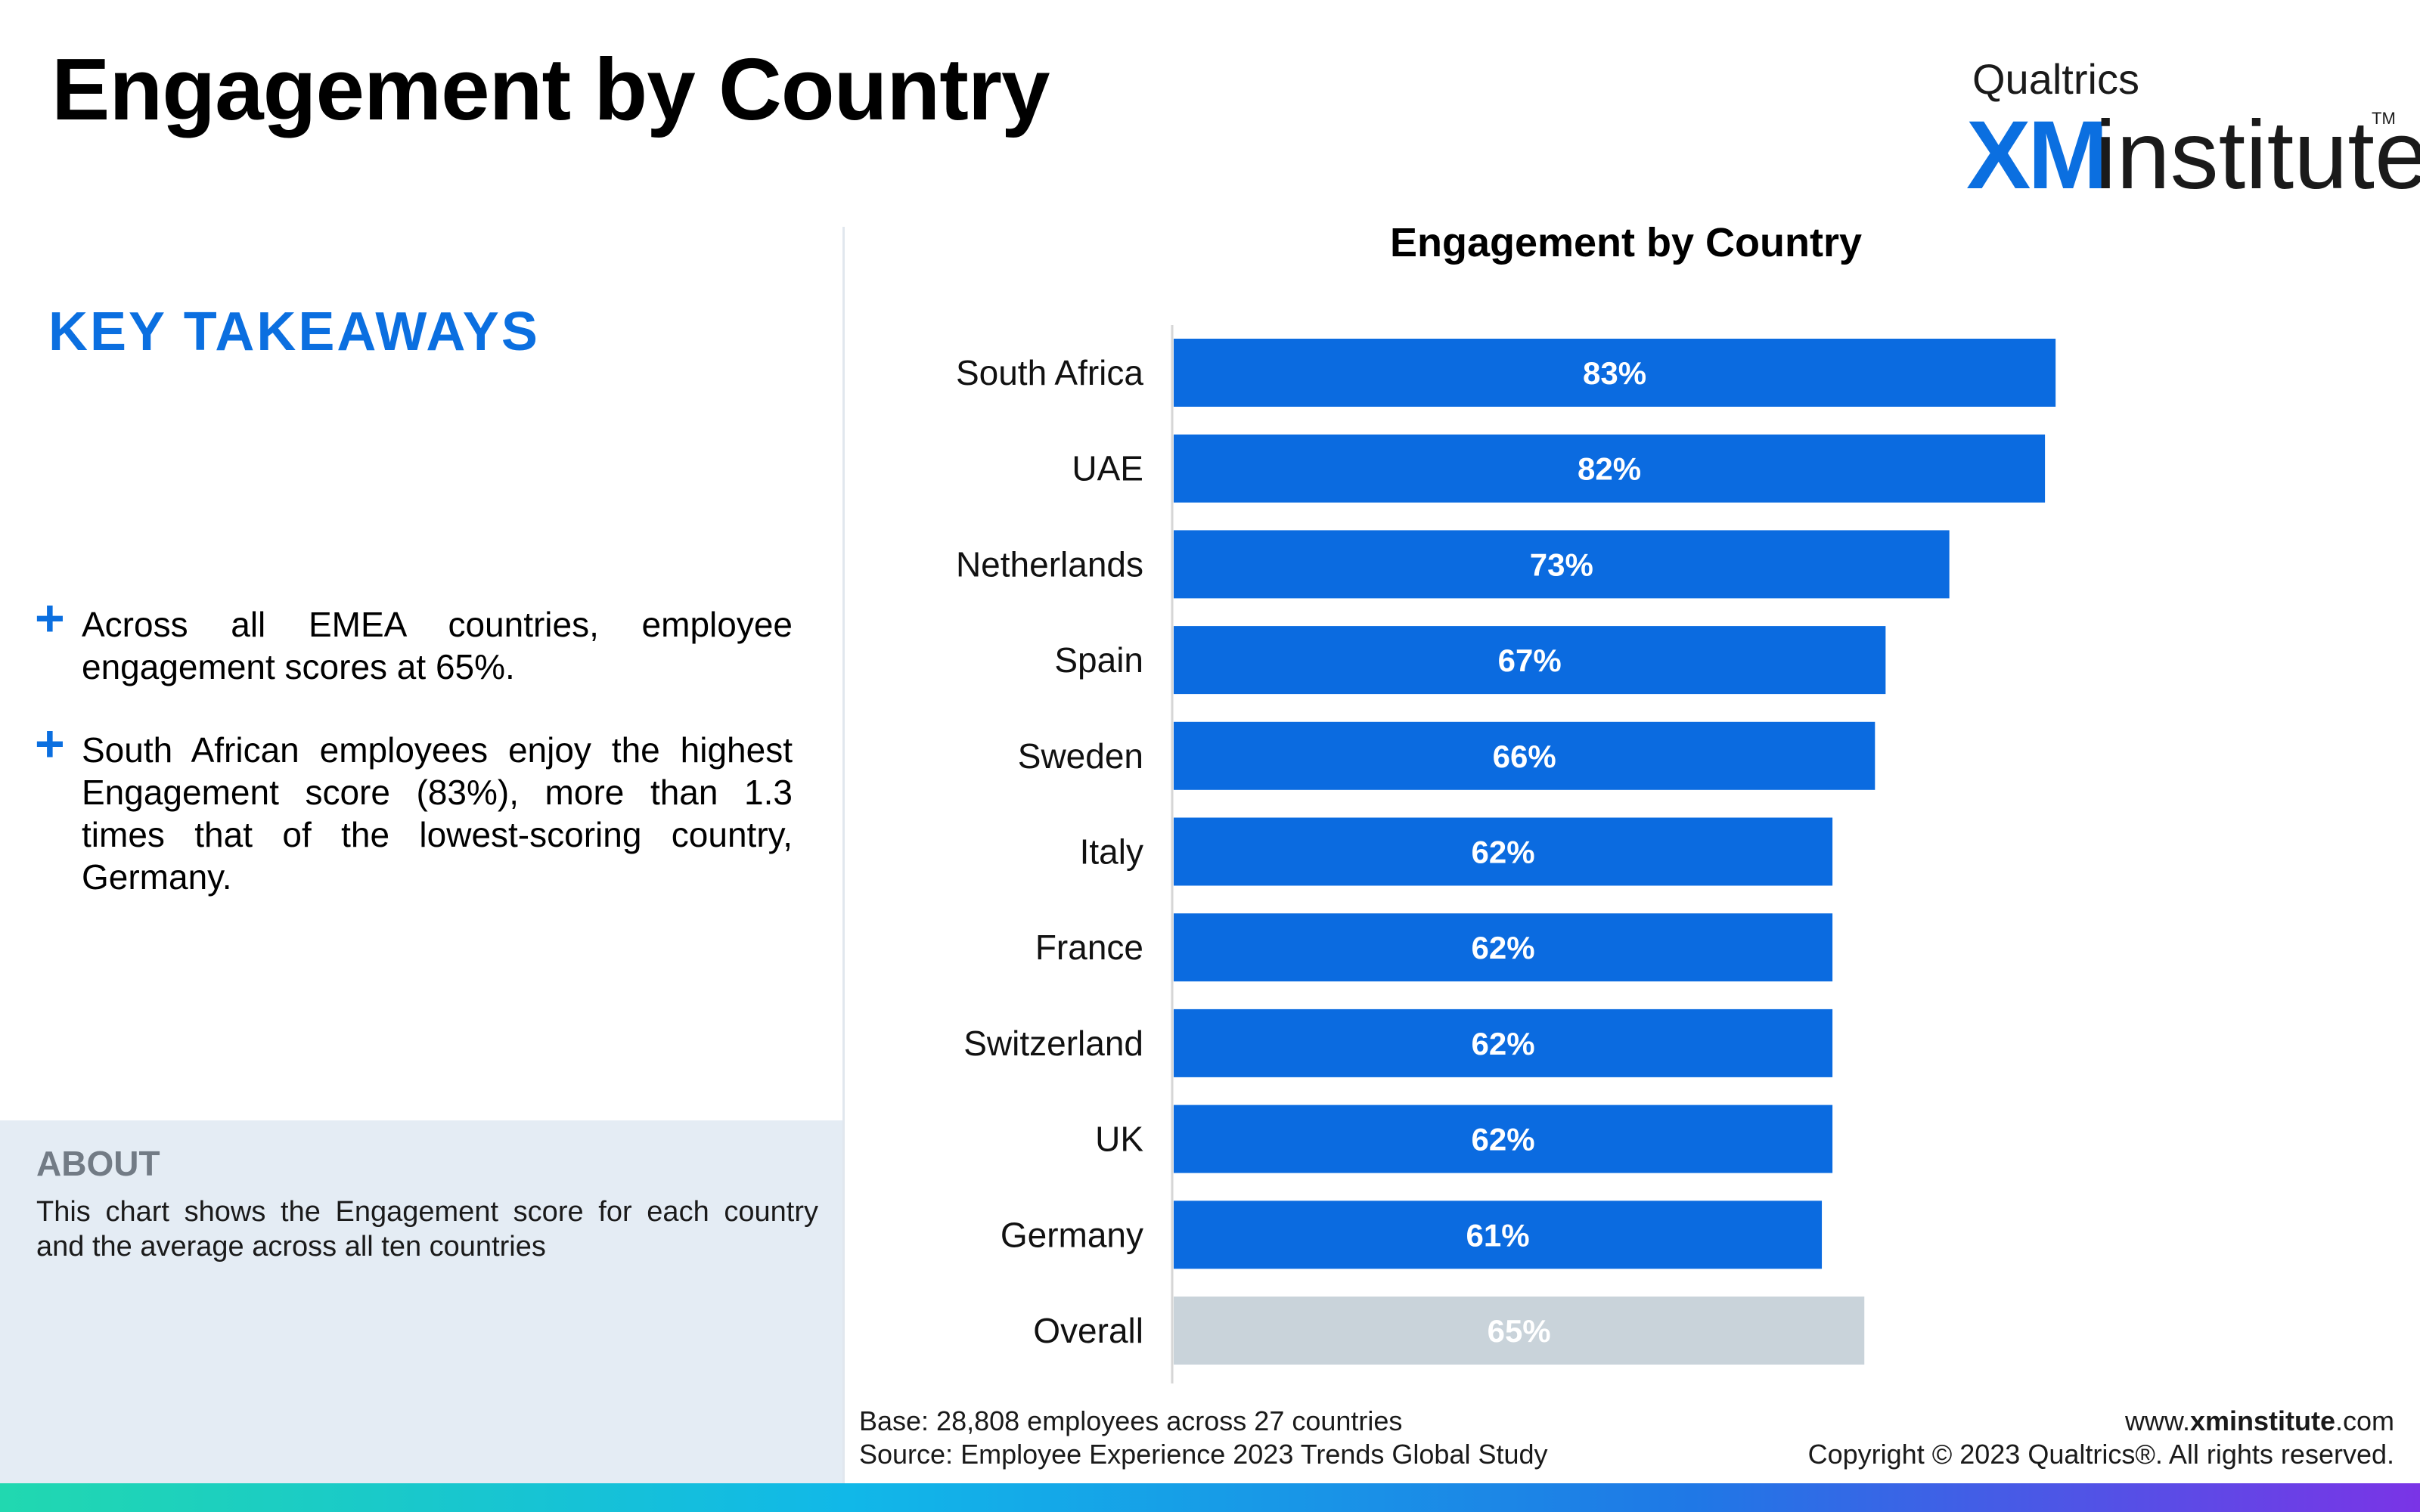 The width and height of the screenshot is (2420, 1512). Describe the element at coordinates (2037, 155) in the screenshot. I see `logo-xm-text: XM` at that location.